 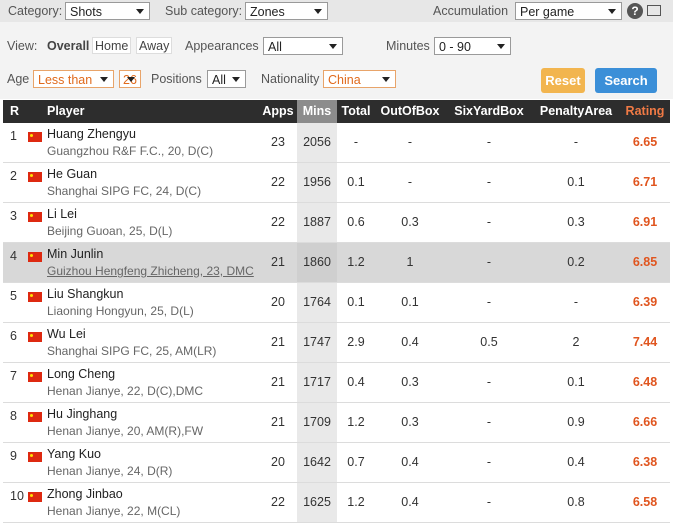 What do you see at coordinates (13, 136) in the screenshot?
I see `rank: 1` at bounding box center [13, 136].